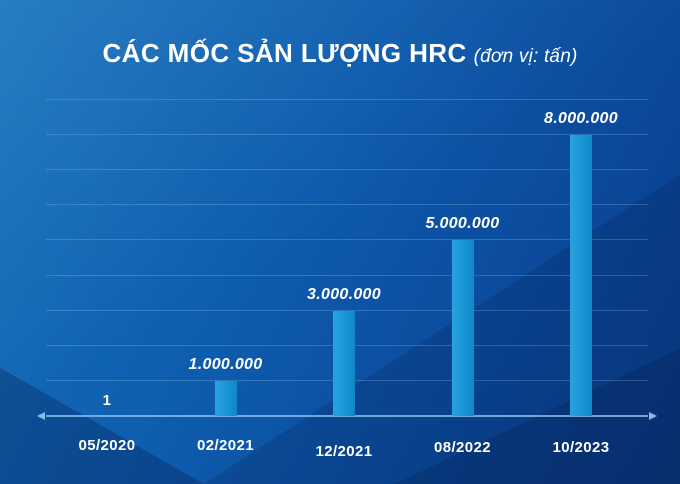 This screenshot has height=484, width=680. Describe the element at coordinates (581, 447) in the screenshot. I see `x-tick-label: 10/2023` at that location.